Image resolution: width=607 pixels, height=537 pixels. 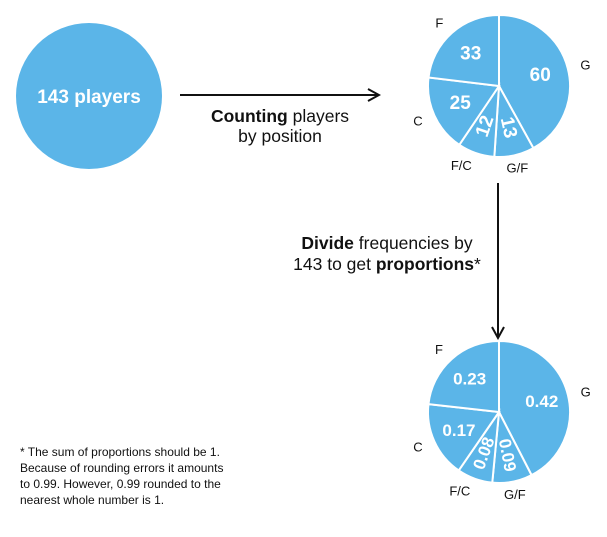 I want to click on step-count-rest: players, so click(x=319, y=116).